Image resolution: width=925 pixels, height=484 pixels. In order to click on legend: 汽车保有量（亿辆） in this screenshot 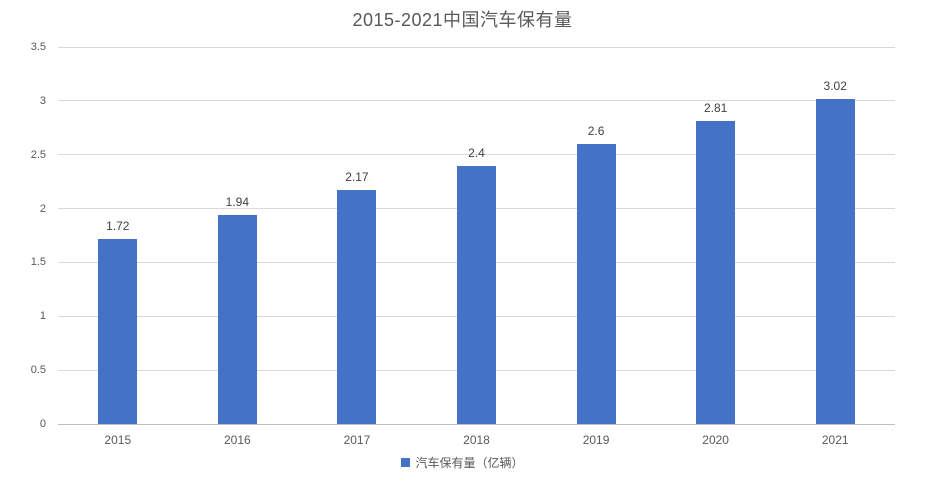, I will do `click(462, 462)`.